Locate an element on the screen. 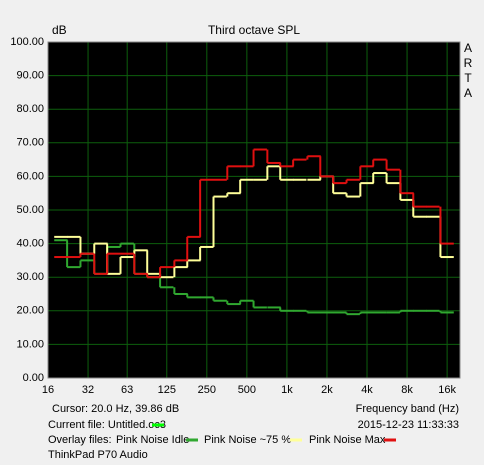 Image resolution: width=484 pixels, height=465 pixels. timestamp: 2015-12-23 11:33:33 is located at coordinates (408, 425).